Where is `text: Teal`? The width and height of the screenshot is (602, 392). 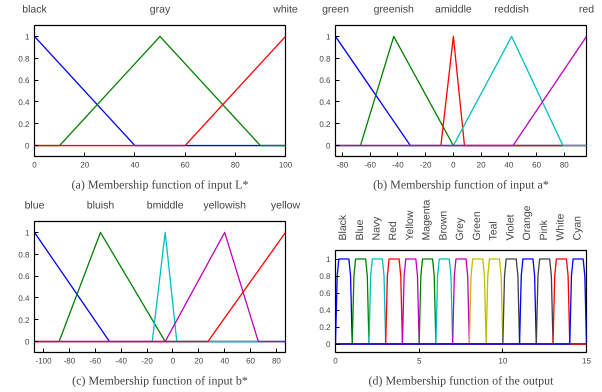 text: Teal is located at coordinates (494, 230).